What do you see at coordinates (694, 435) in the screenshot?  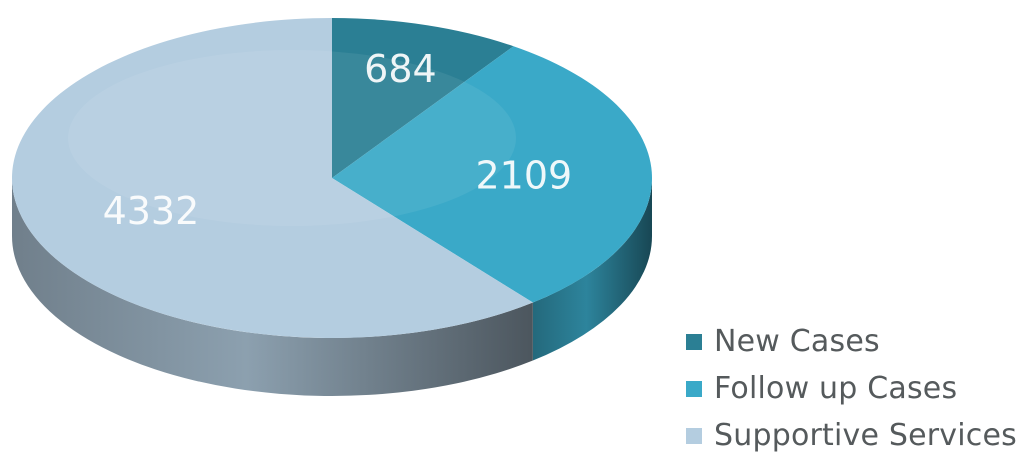 I see `legend-swatch-supportive-services` at bounding box center [694, 435].